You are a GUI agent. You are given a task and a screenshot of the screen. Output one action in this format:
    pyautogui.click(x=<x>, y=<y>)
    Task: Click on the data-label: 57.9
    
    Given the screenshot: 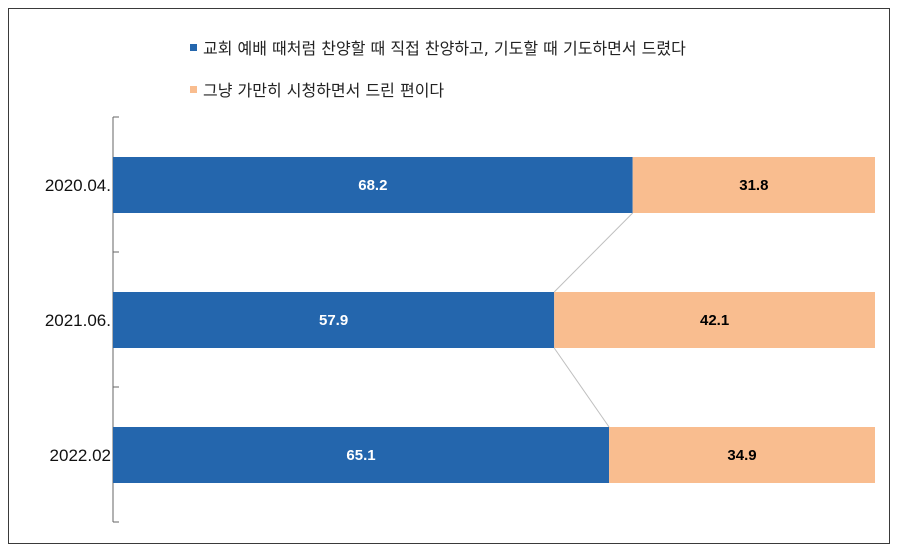 What is the action you would take?
    pyautogui.click(x=333, y=320)
    